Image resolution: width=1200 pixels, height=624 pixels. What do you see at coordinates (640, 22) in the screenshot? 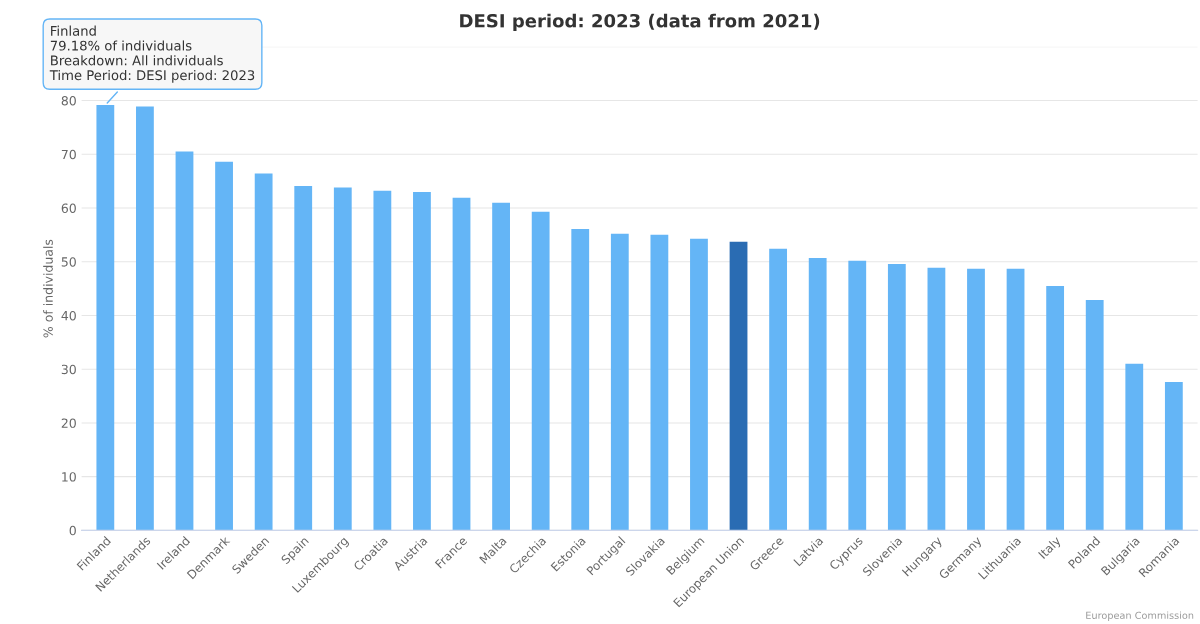
I see `chart-title: DESI period: 2023 (data from 2021)` at bounding box center [640, 22].